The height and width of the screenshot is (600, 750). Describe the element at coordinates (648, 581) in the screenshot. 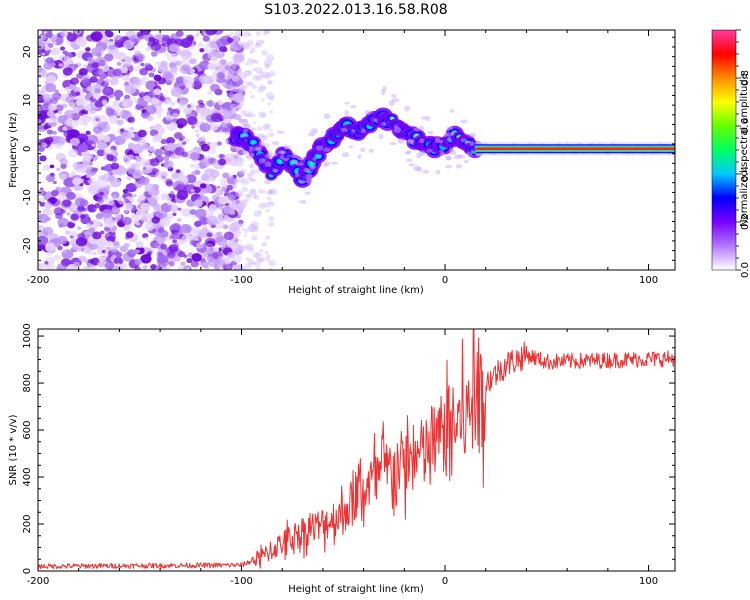

I see `x-tick-label: 100` at that location.